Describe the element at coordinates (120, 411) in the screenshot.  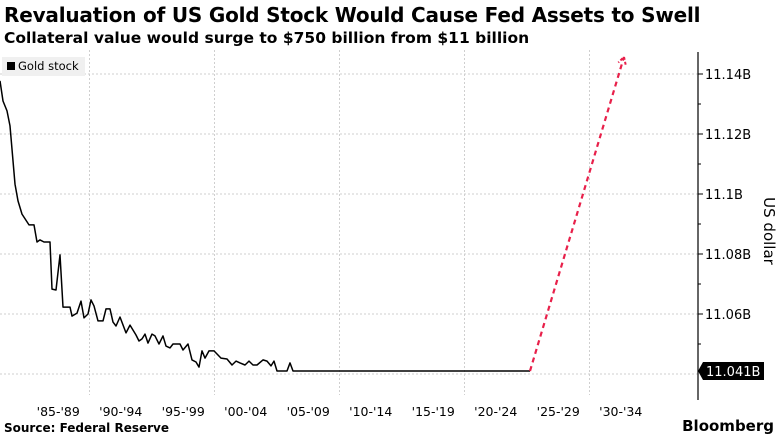
I see `x-tick-label: '90-'94` at that location.